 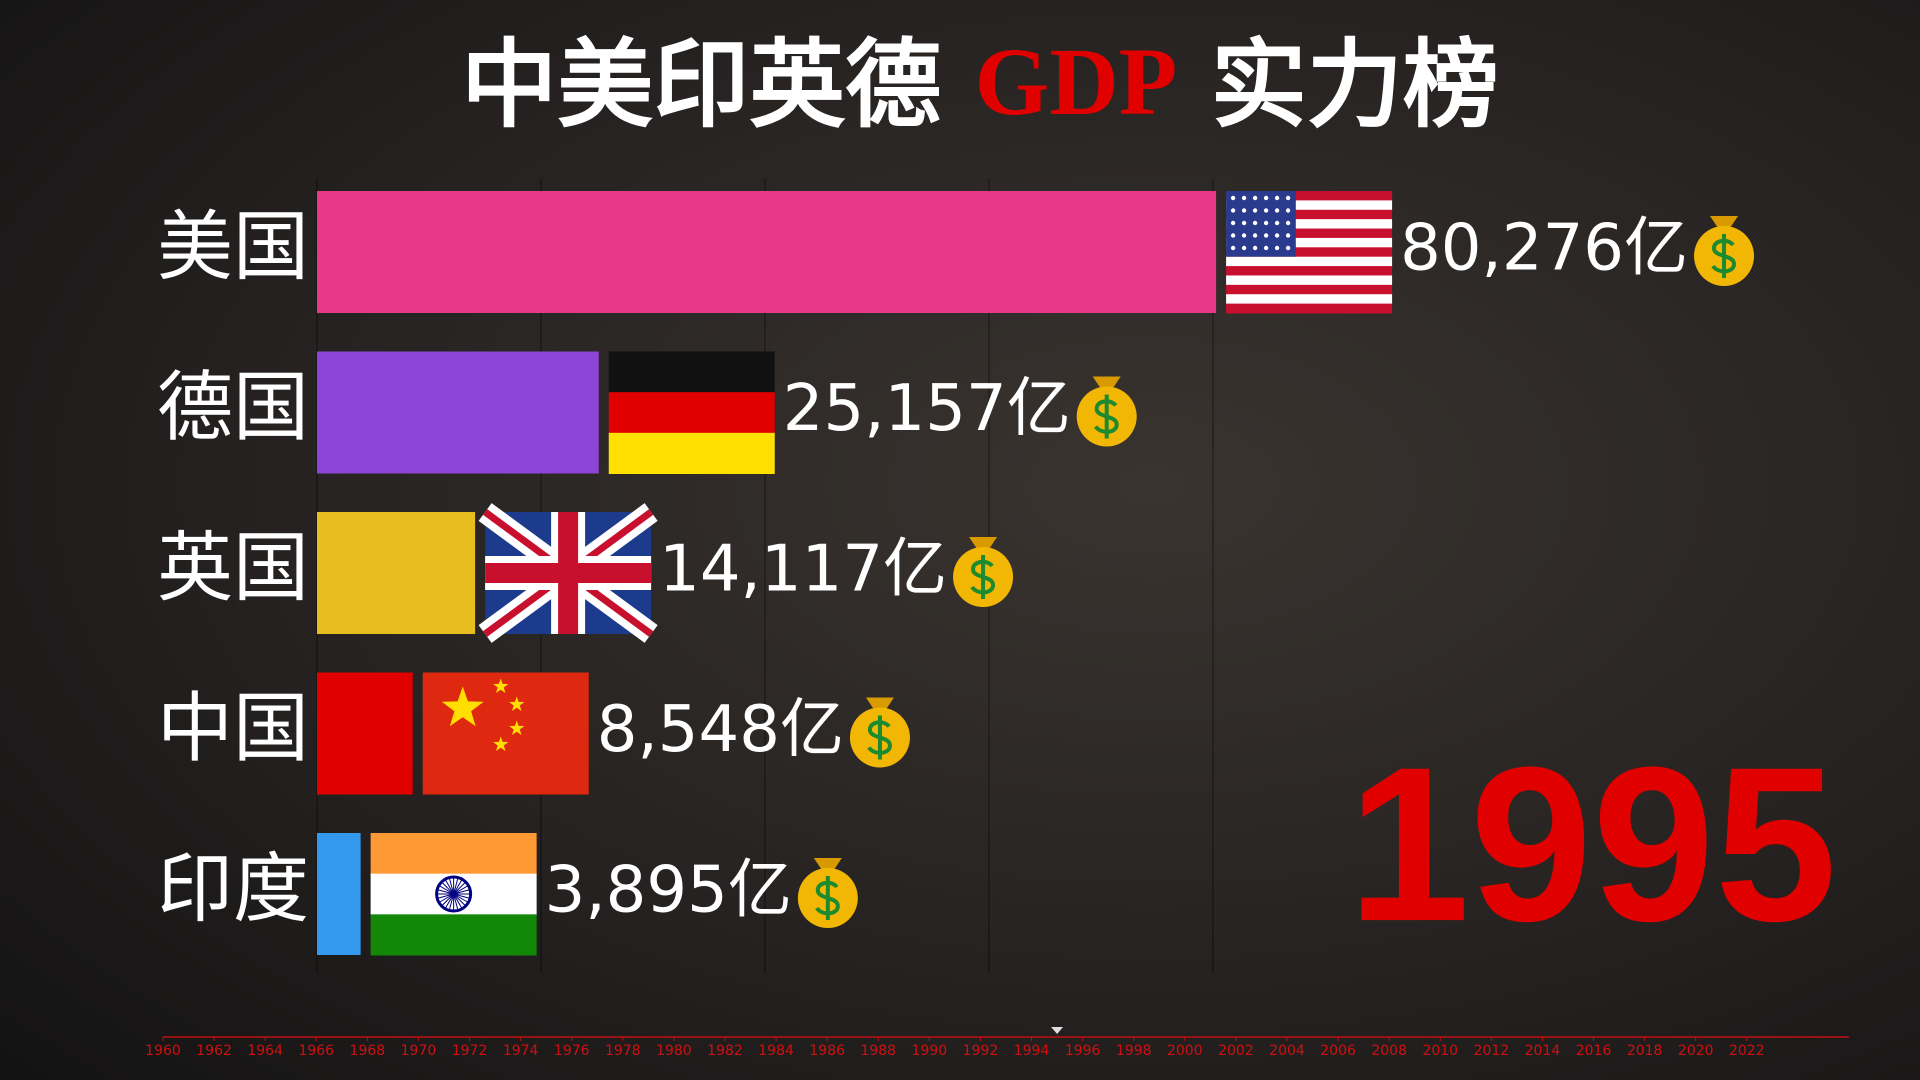 What do you see at coordinates (1134, 1051) in the screenshot?
I see `timeline-tick-label: 1998` at bounding box center [1134, 1051].